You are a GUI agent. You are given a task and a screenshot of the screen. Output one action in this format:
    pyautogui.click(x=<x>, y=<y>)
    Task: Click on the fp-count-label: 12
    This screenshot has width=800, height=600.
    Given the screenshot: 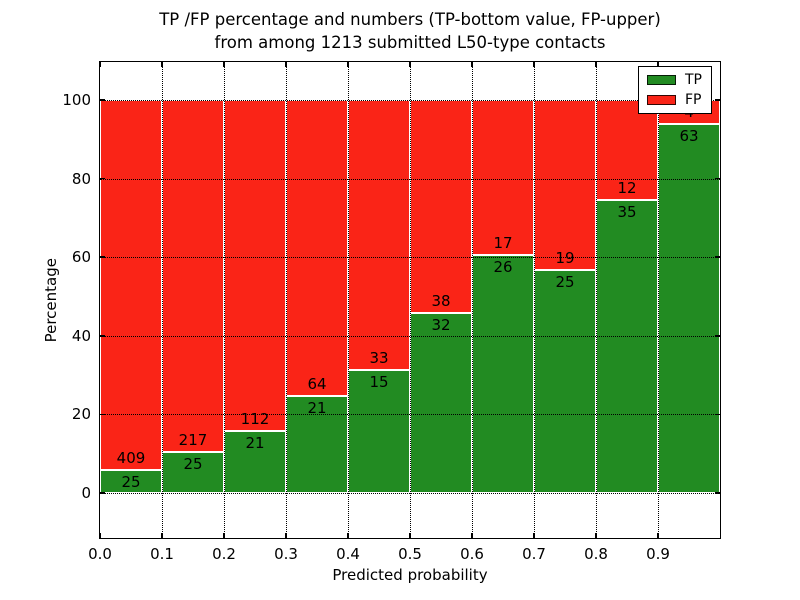 What is the action you would take?
    pyautogui.click(x=627, y=188)
    